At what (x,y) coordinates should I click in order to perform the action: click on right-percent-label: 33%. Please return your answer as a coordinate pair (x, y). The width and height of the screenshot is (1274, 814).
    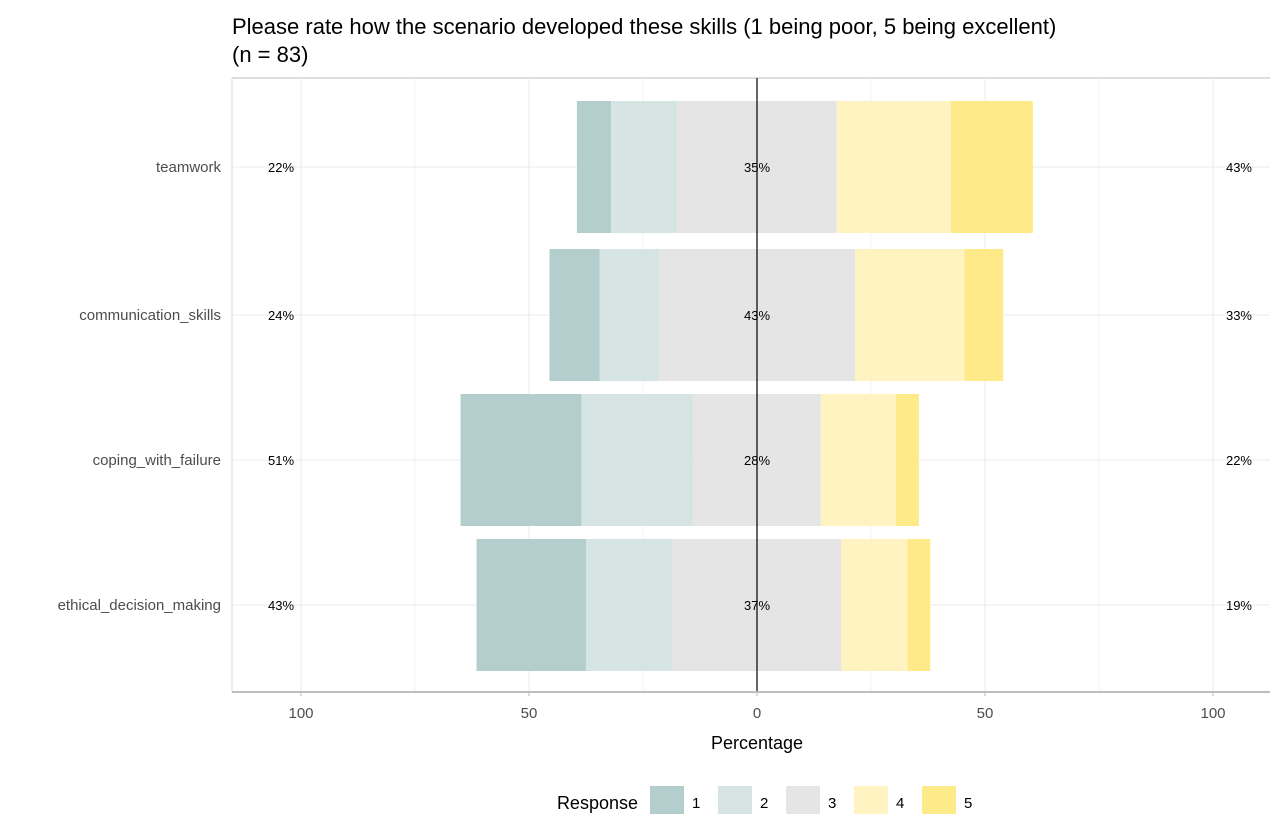
    Looking at the image, I should click on (1239, 315).